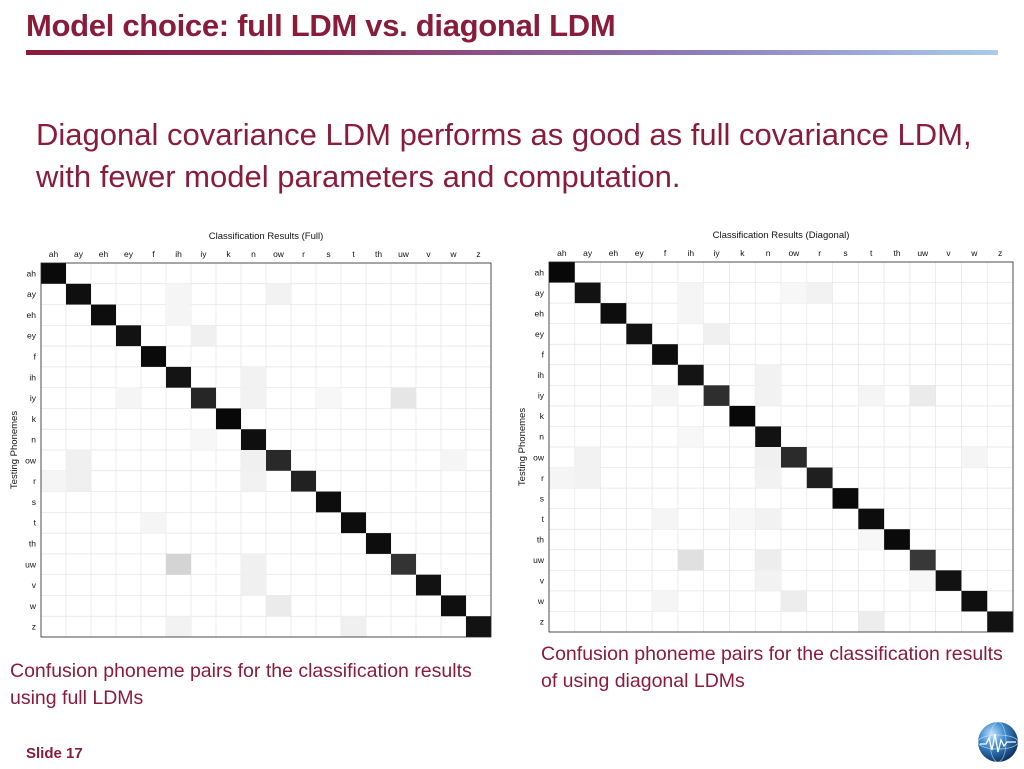  I want to click on cm1-ytick-r: r, so click(542, 478).